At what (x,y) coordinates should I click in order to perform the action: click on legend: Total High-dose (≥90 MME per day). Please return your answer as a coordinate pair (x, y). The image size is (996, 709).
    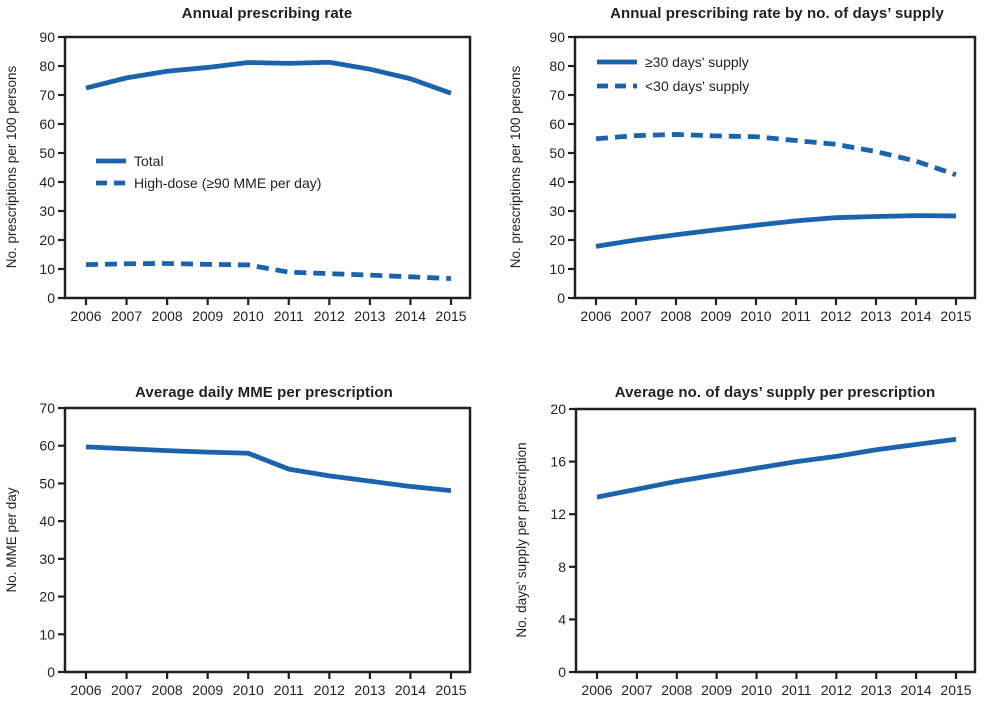
    Looking at the image, I should click on (208, 172).